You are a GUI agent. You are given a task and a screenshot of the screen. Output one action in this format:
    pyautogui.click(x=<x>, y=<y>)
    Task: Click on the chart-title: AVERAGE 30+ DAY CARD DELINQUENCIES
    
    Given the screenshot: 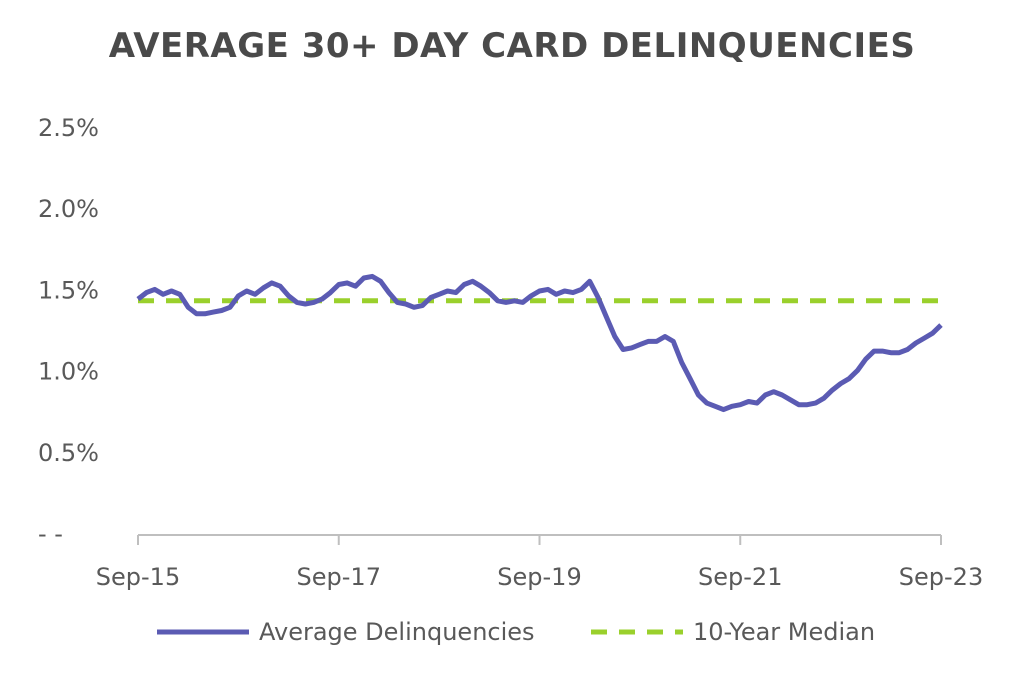 What is the action you would take?
    pyautogui.click(x=512, y=46)
    